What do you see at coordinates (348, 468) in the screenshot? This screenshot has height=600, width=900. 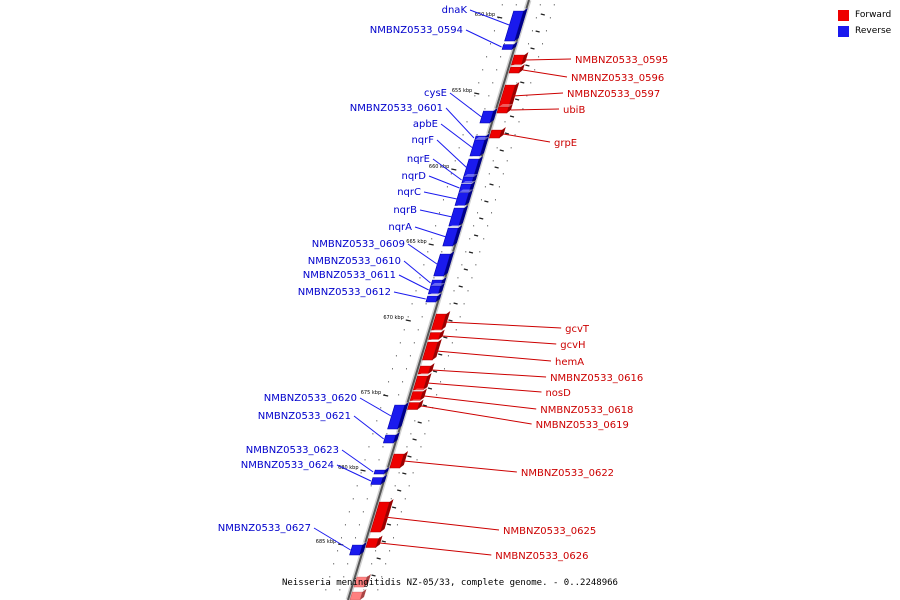 I see `kbp-tick-label: 680 kbp` at bounding box center [348, 468].